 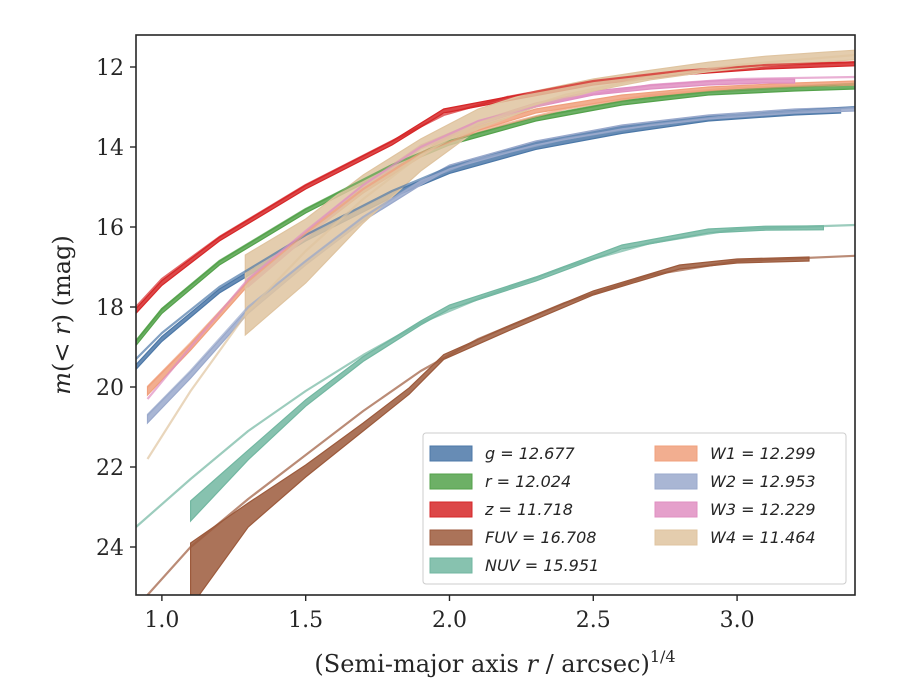 I want to click on legend-label-w1: W1 = 12.299, so click(x=763, y=453).